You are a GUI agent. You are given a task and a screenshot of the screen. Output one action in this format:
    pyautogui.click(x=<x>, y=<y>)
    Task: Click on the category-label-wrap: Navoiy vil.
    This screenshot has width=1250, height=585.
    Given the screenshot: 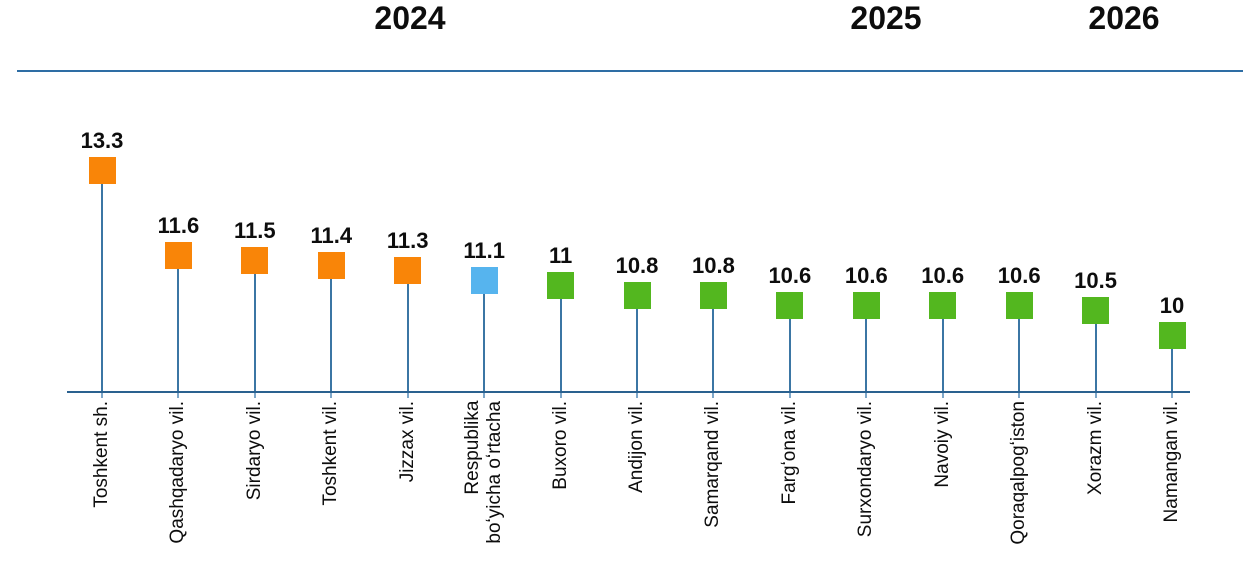 What is the action you would take?
    pyautogui.click(x=943, y=444)
    